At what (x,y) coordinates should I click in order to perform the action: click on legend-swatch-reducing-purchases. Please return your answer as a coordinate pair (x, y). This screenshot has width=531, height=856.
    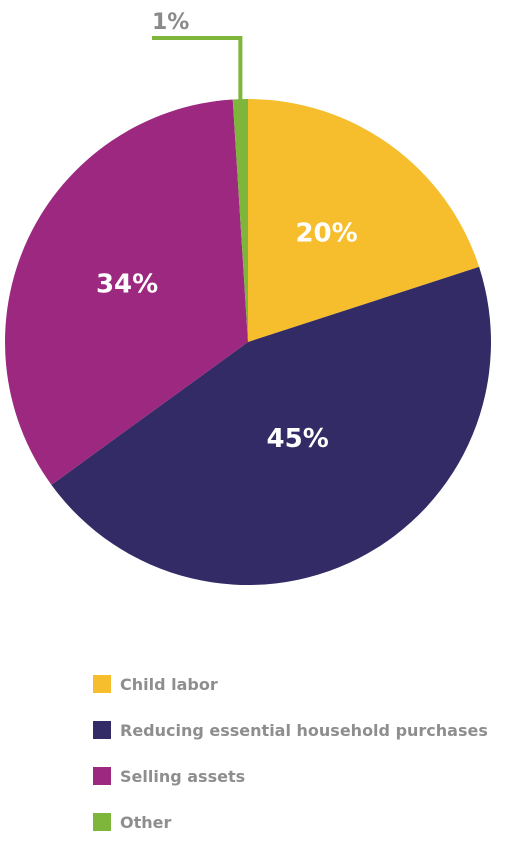
    Looking at the image, I should click on (102, 730).